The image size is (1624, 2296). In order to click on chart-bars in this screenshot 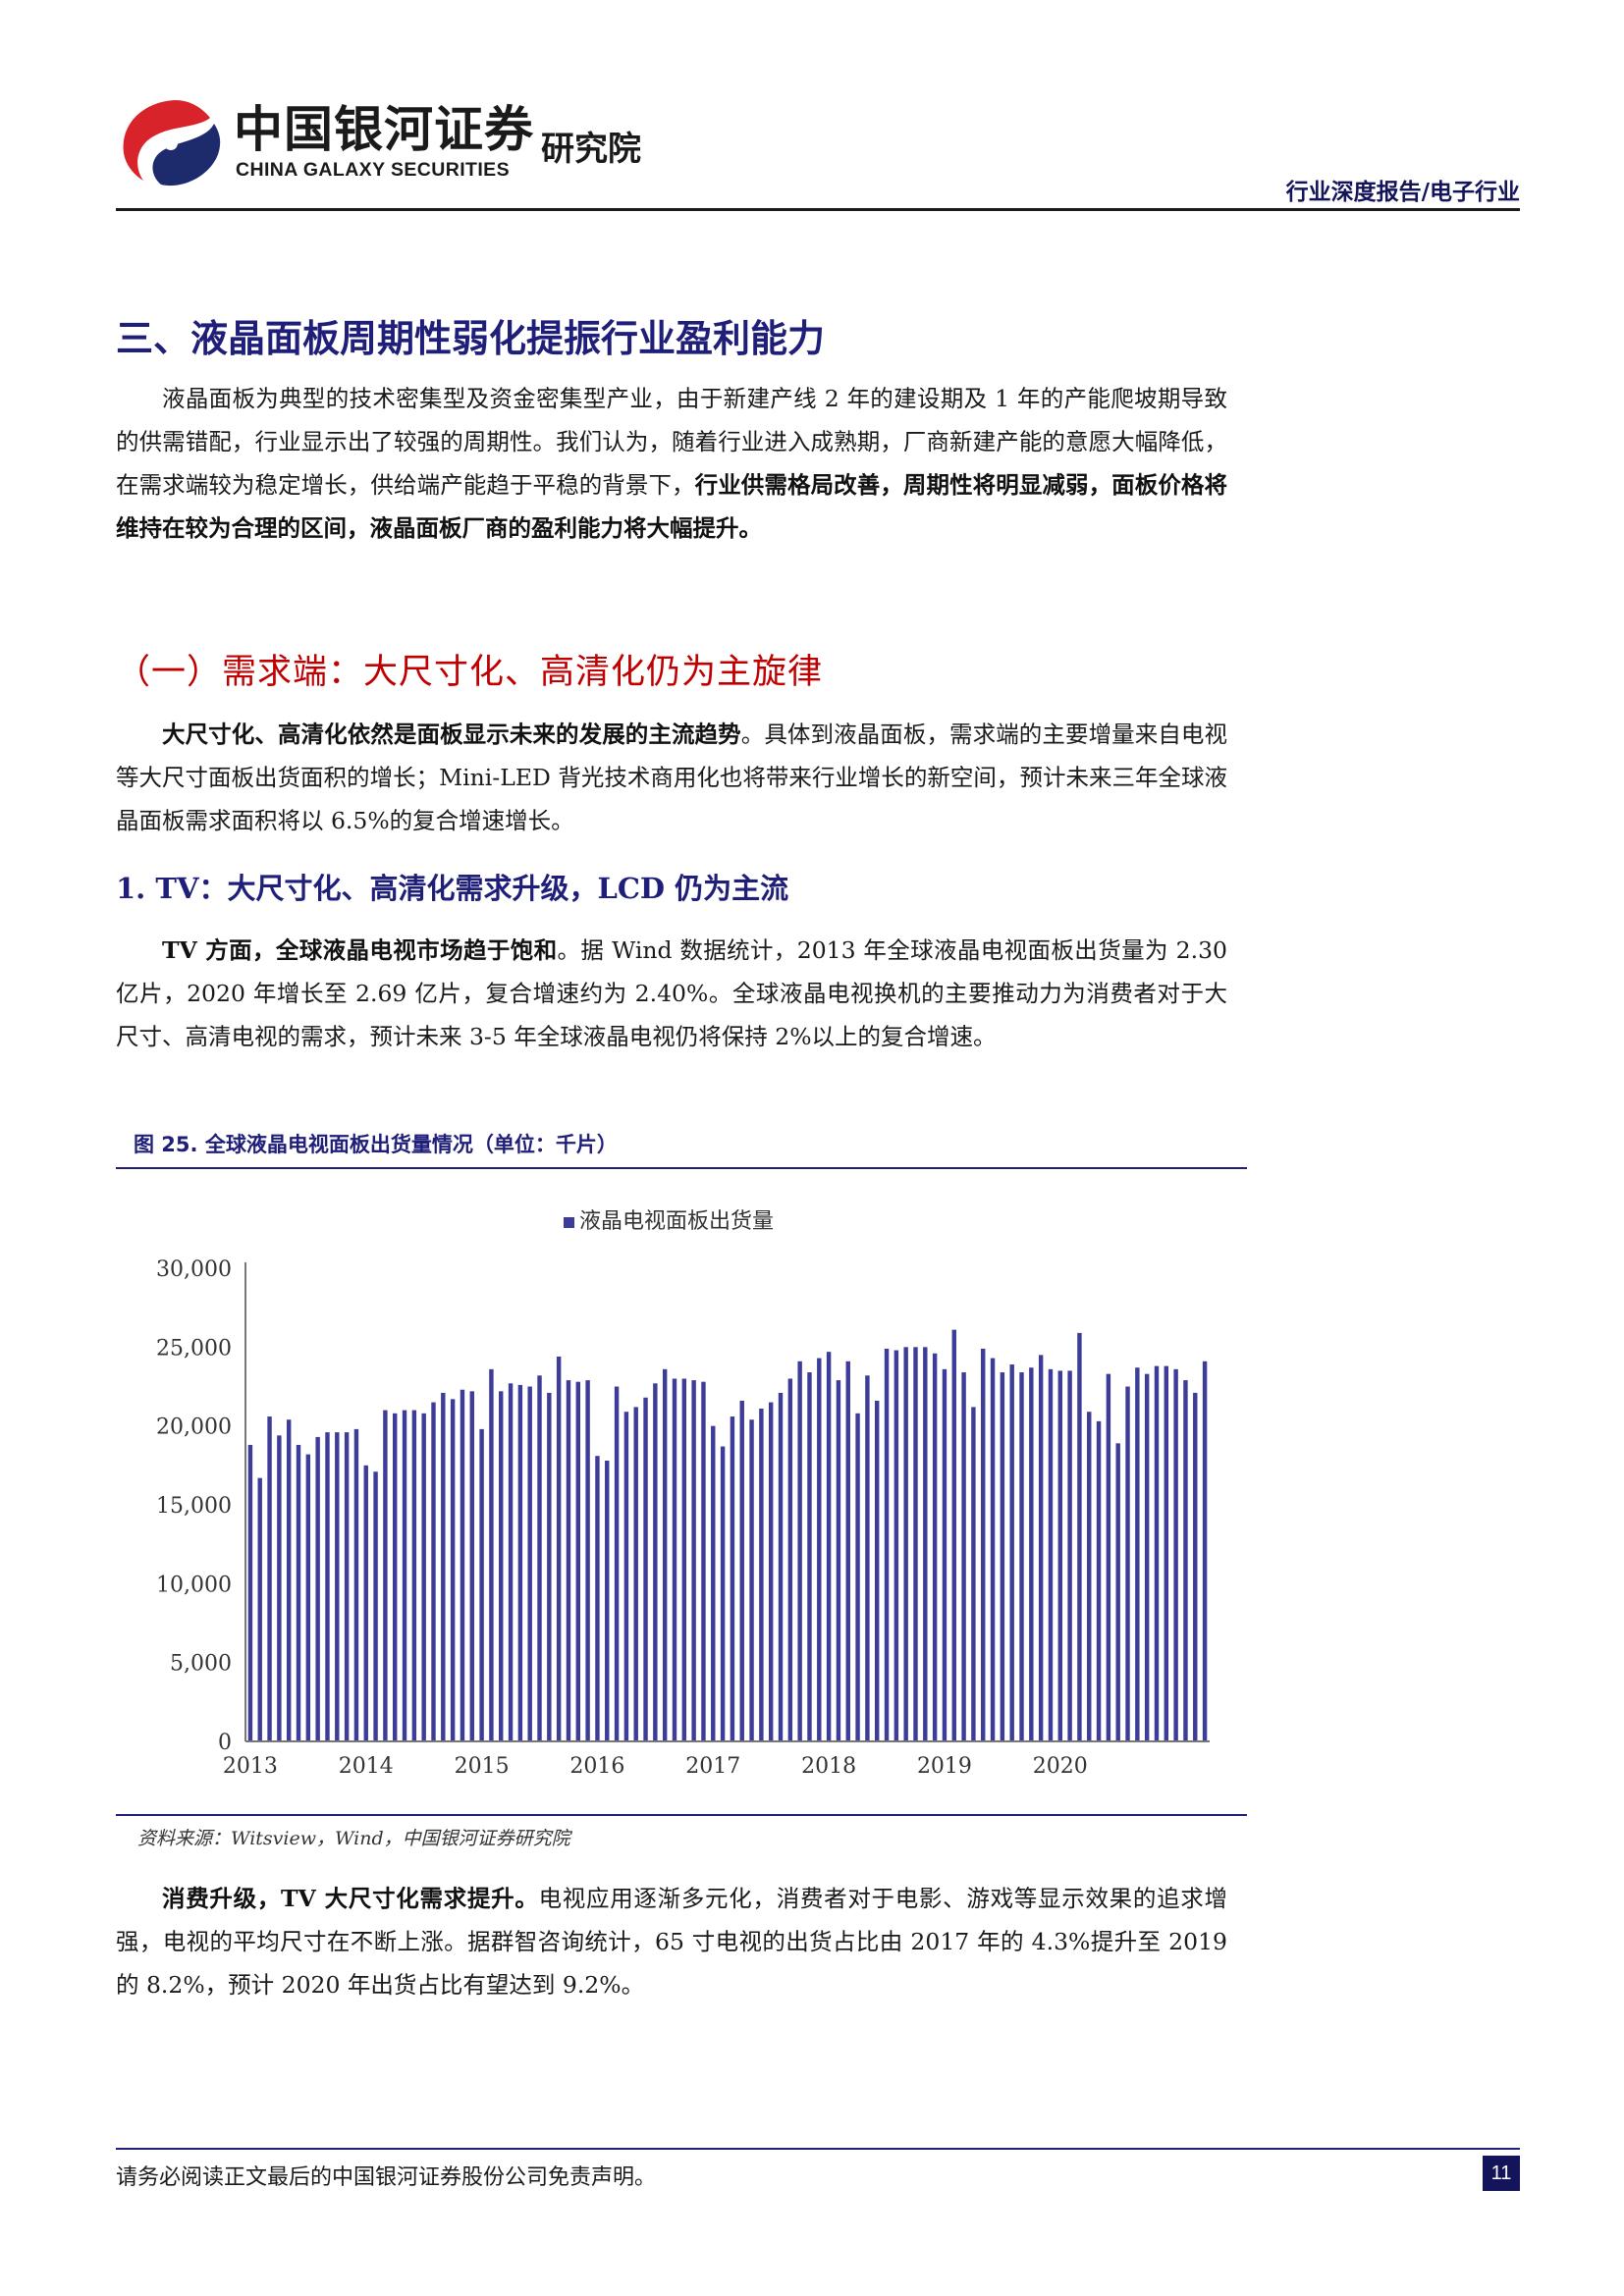, I will do `click(727, 1535)`.